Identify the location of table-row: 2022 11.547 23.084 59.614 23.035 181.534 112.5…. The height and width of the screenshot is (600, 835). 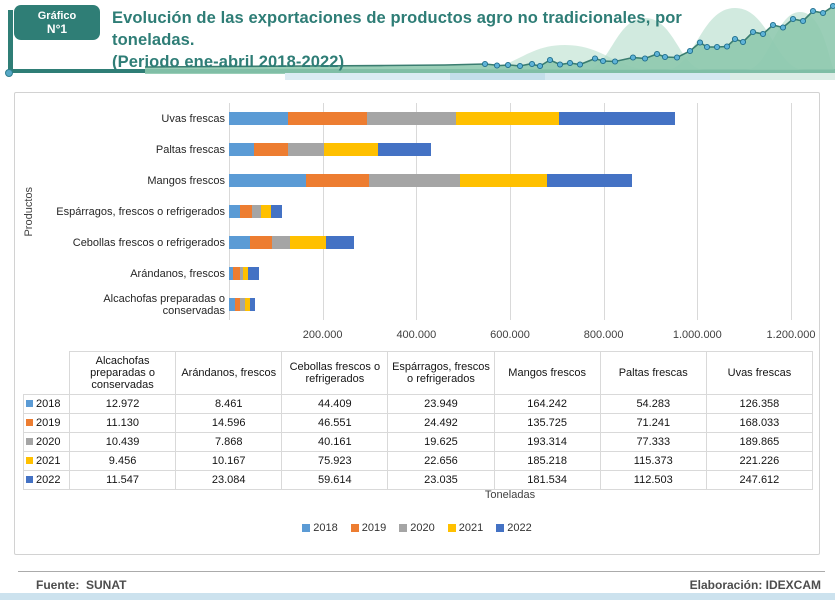
(418, 480).